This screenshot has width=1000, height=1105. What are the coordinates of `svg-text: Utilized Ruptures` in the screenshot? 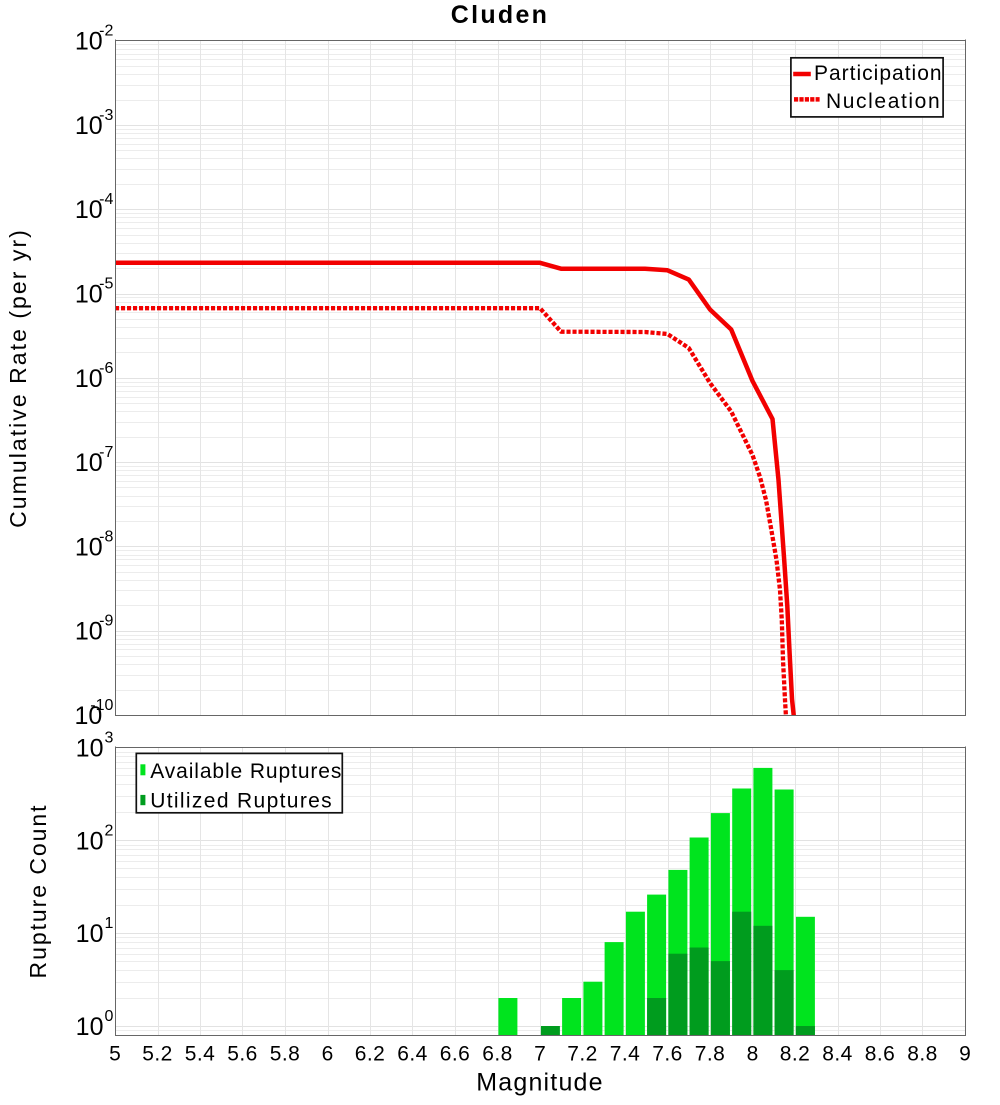 It's located at (241, 801).